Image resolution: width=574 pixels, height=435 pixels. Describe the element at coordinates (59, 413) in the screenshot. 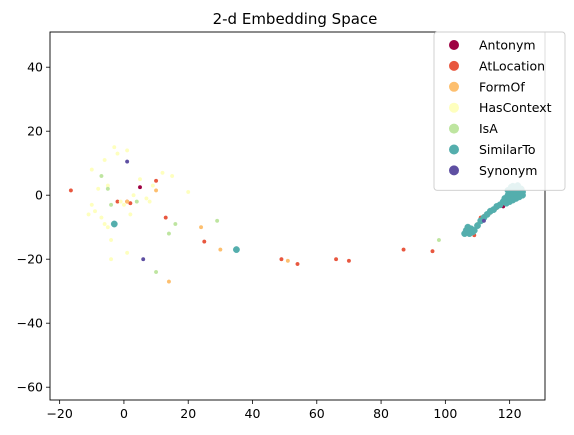

I see `x-tick-label: −20` at that location.